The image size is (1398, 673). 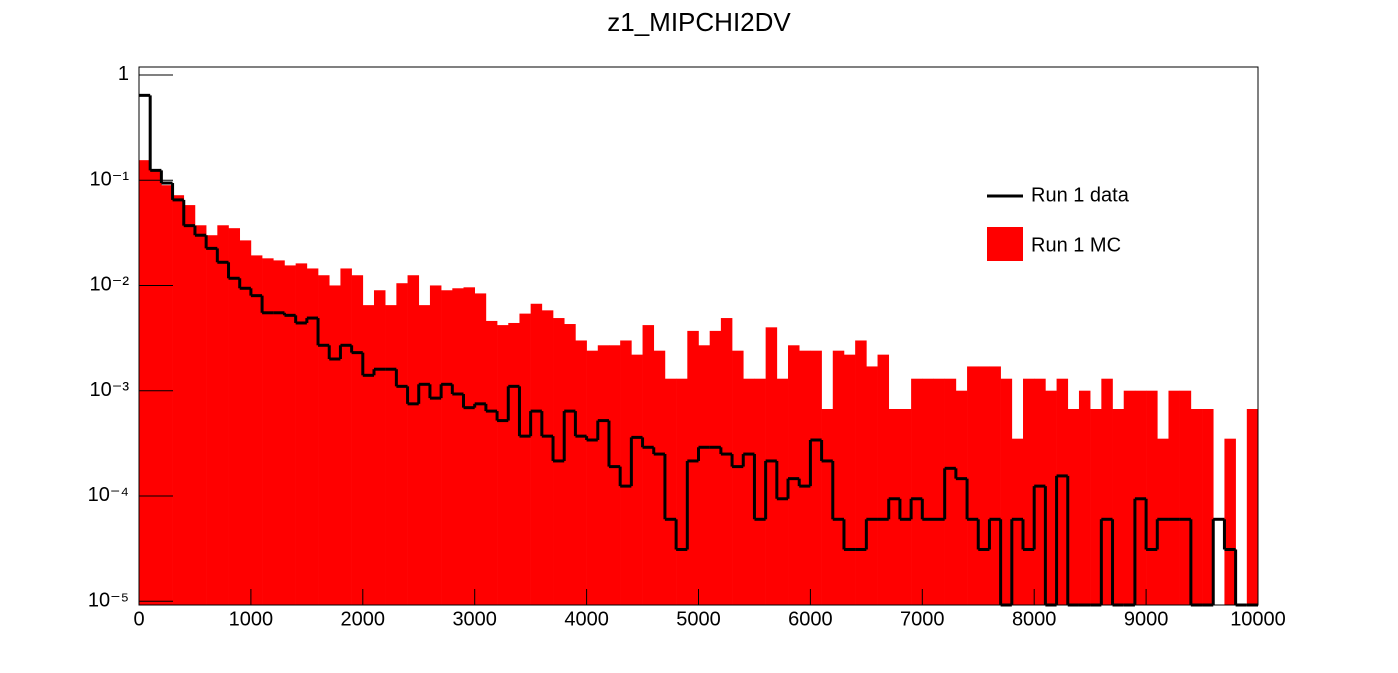 I want to click on legend-label: Run 1 MC, so click(x=1076, y=245).